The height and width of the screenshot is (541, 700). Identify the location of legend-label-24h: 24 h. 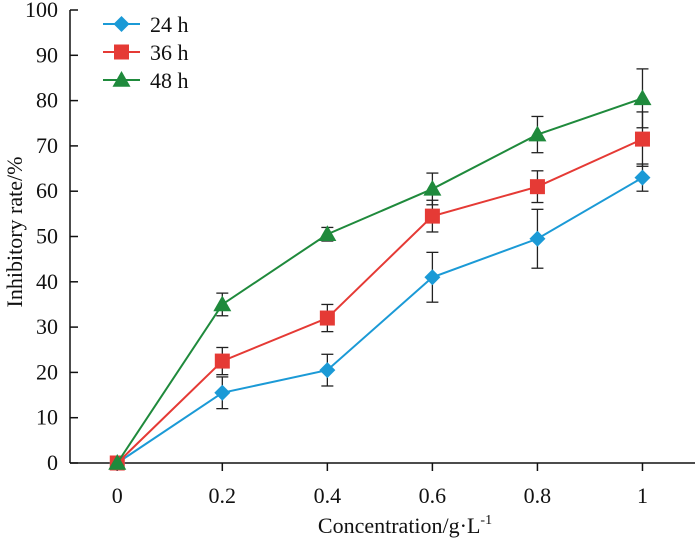
(169, 24).